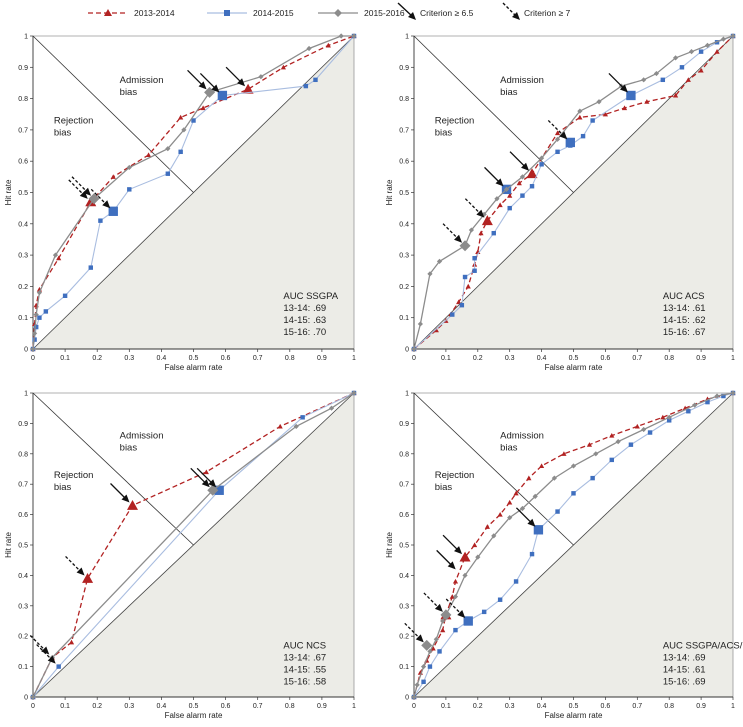 This screenshot has height=727, width=743. What do you see at coordinates (404, 130) in the screenshot?
I see `y-tick-label: 0.7` at bounding box center [404, 130].